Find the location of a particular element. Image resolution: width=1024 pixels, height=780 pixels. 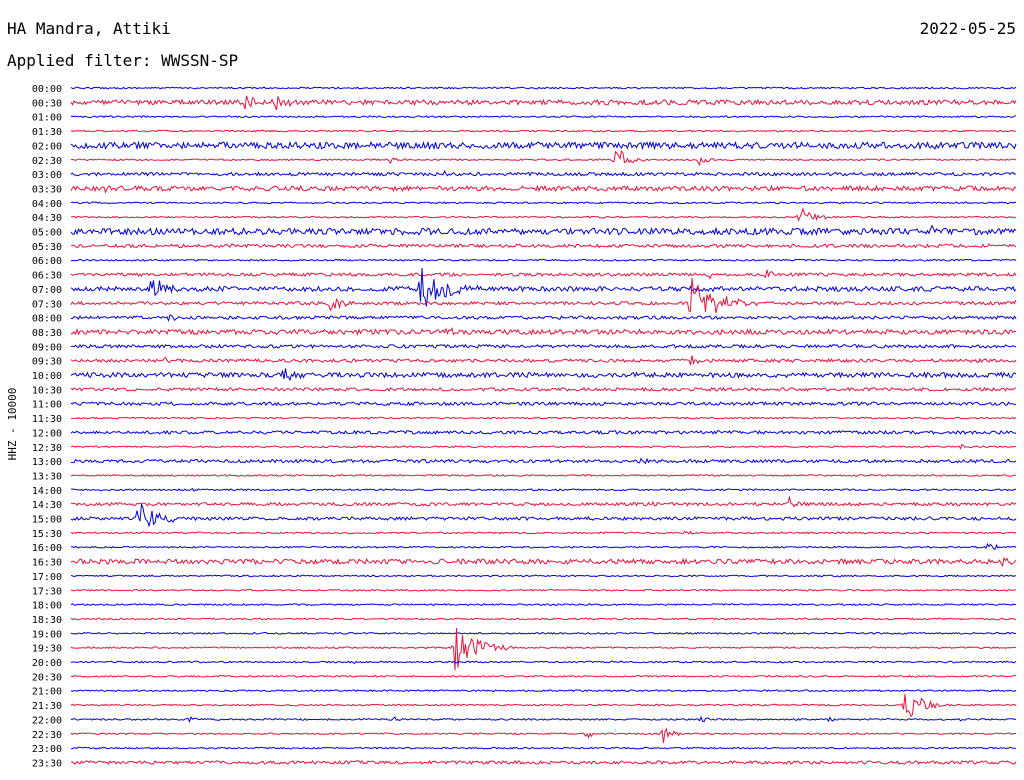

time-label: 22:30 is located at coordinates (47, 735).